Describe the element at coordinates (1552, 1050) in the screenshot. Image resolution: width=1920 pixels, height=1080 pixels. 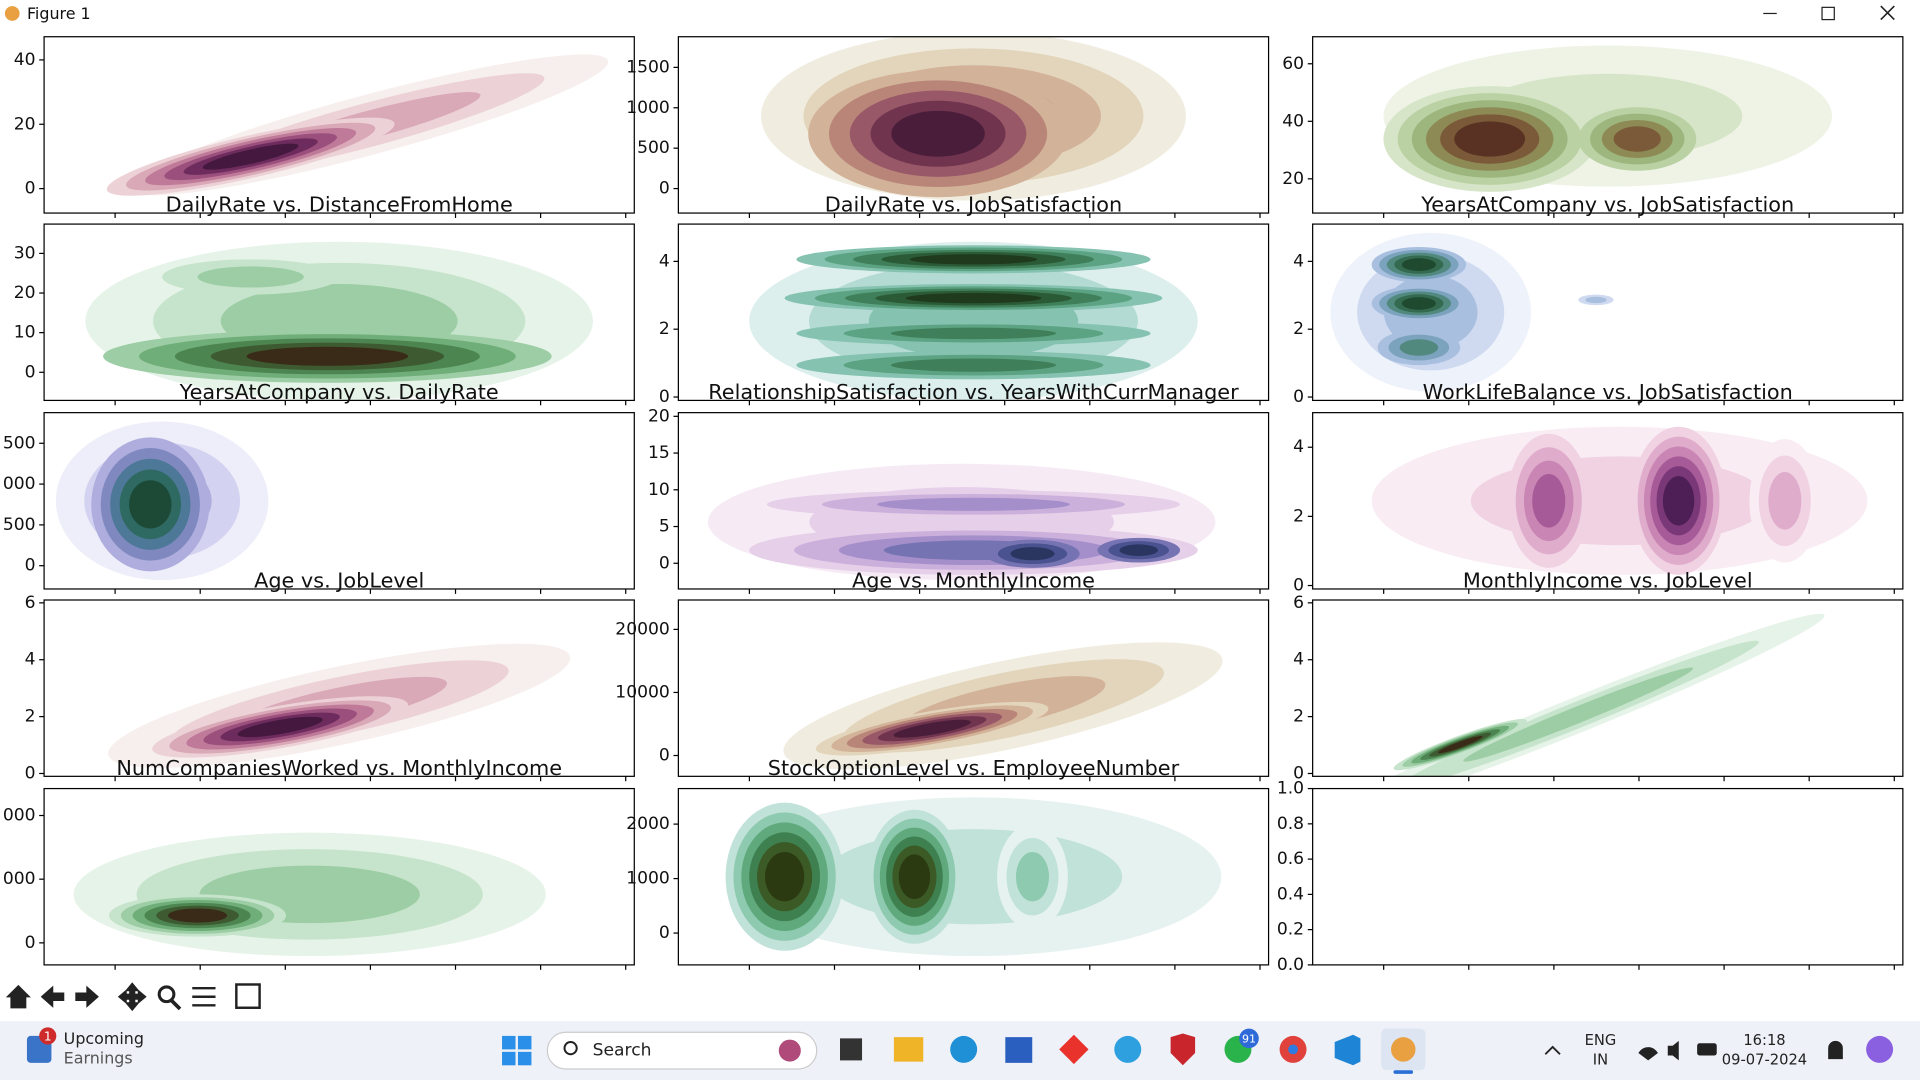
I see `tray-chevron` at that location.